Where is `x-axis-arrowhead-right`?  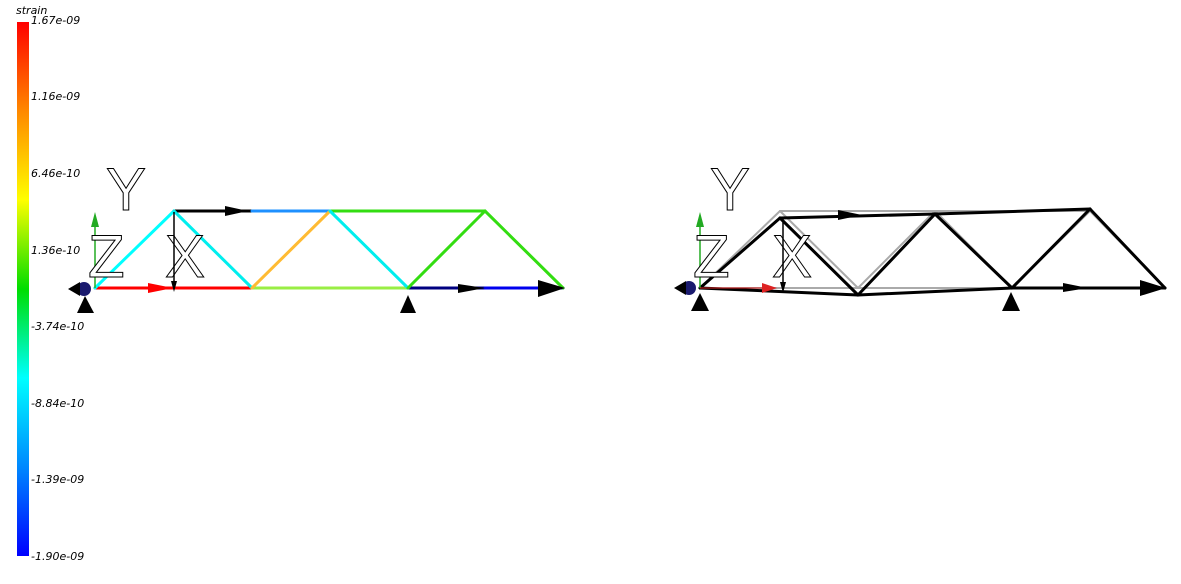
x-axis-arrowhead-right is located at coordinates (769, 288).